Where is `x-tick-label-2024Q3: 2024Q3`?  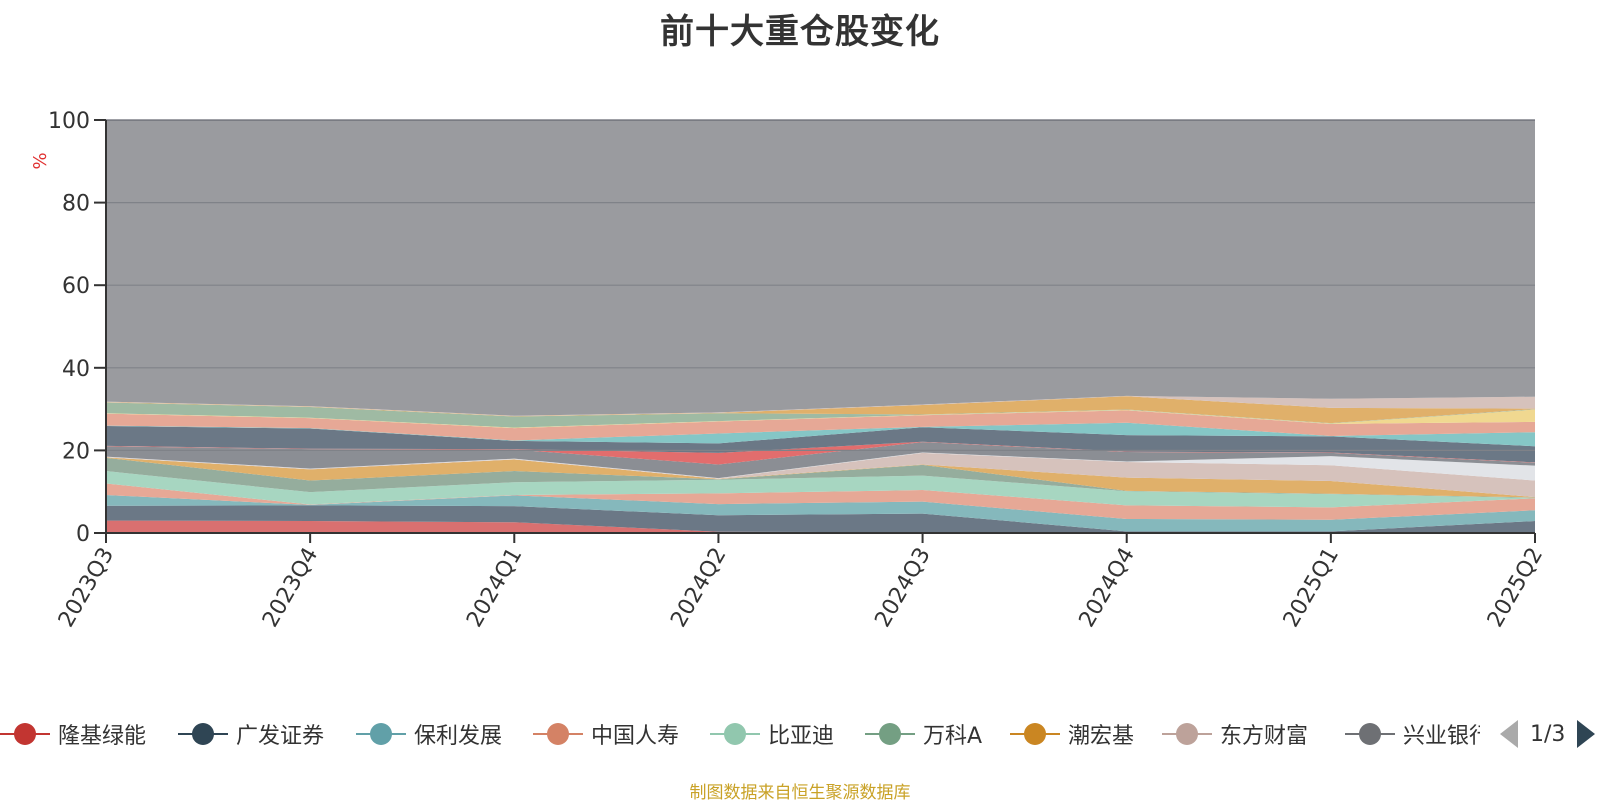
x-tick-label-2024Q3: 2024Q3 is located at coordinates (902, 588).